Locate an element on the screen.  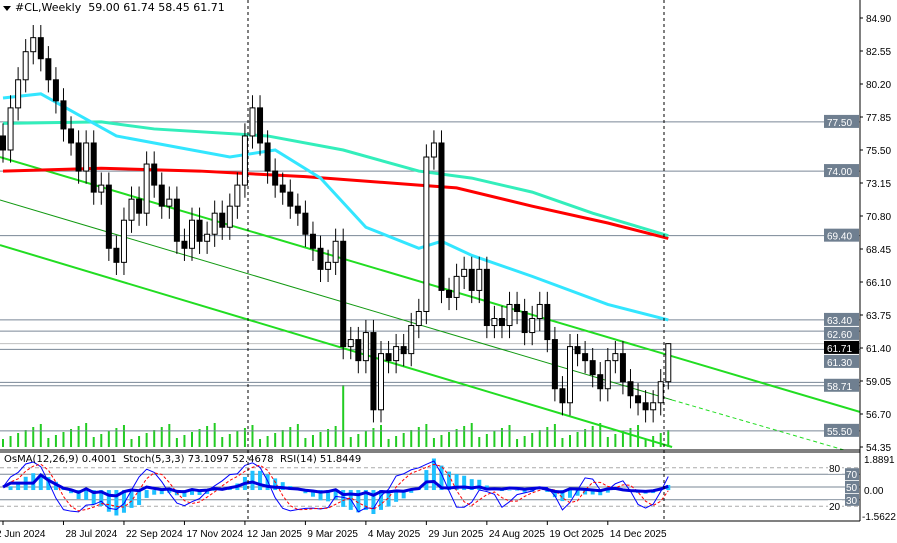
rsi-level-label: 30 is located at coordinates (852, 501).